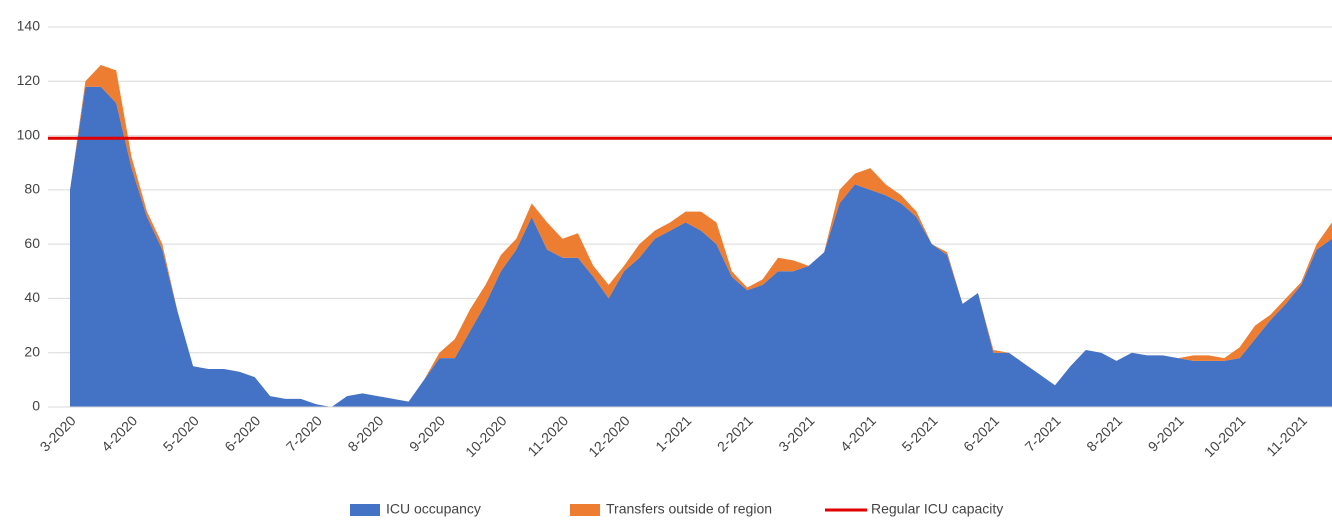 The height and width of the screenshot is (524, 1332). What do you see at coordinates (181, 433) in the screenshot?
I see `x-tick-label: 5-2020` at bounding box center [181, 433].